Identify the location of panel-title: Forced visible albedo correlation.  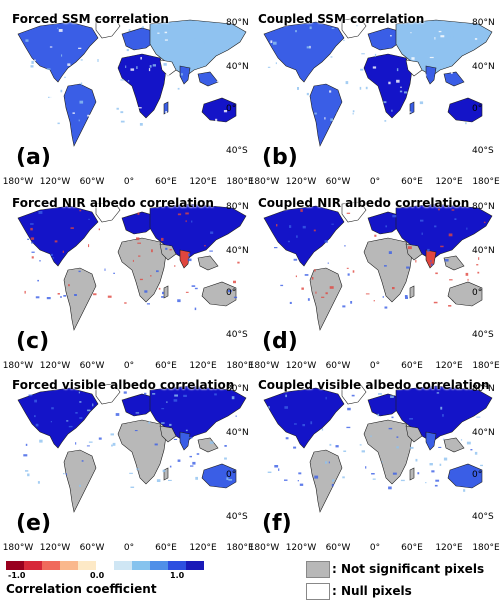
(123, 385).